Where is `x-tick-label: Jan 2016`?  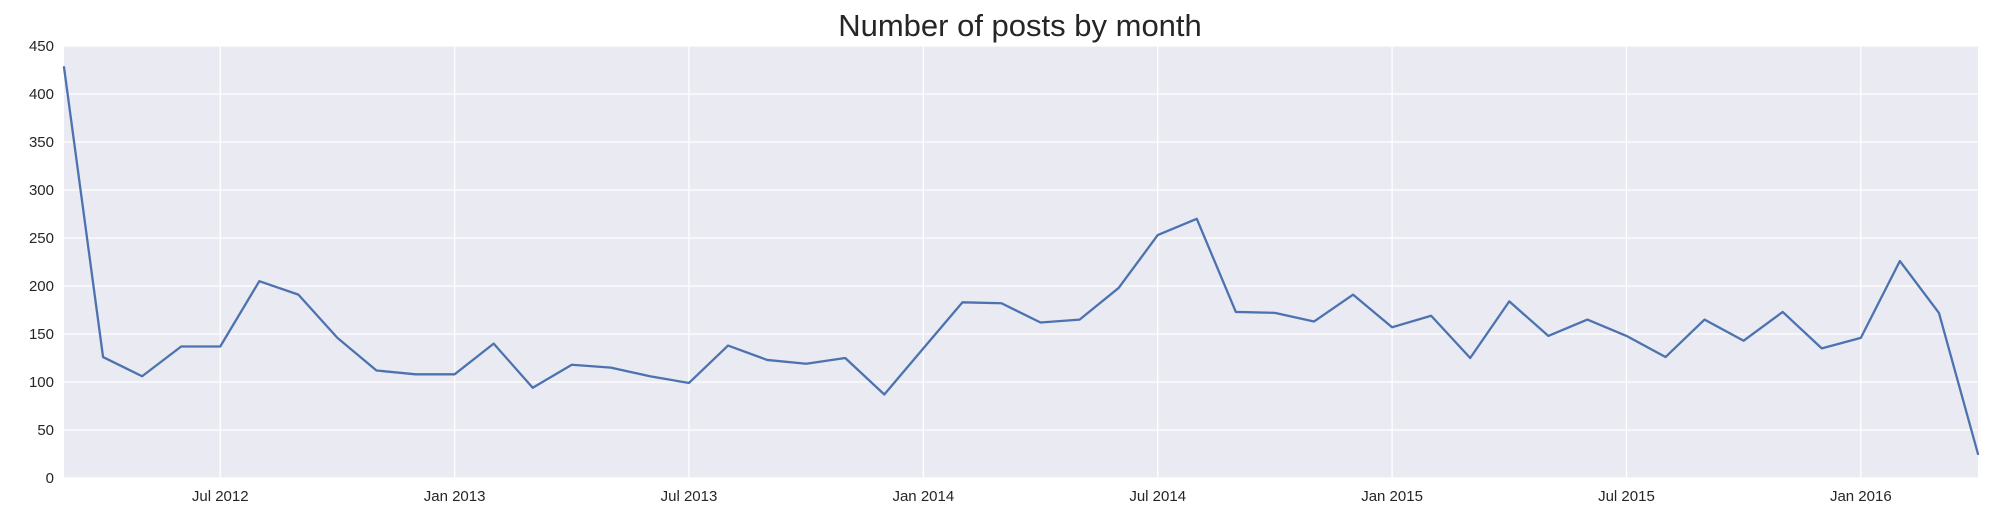 x-tick-label: Jan 2016 is located at coordinates (1861, 496).